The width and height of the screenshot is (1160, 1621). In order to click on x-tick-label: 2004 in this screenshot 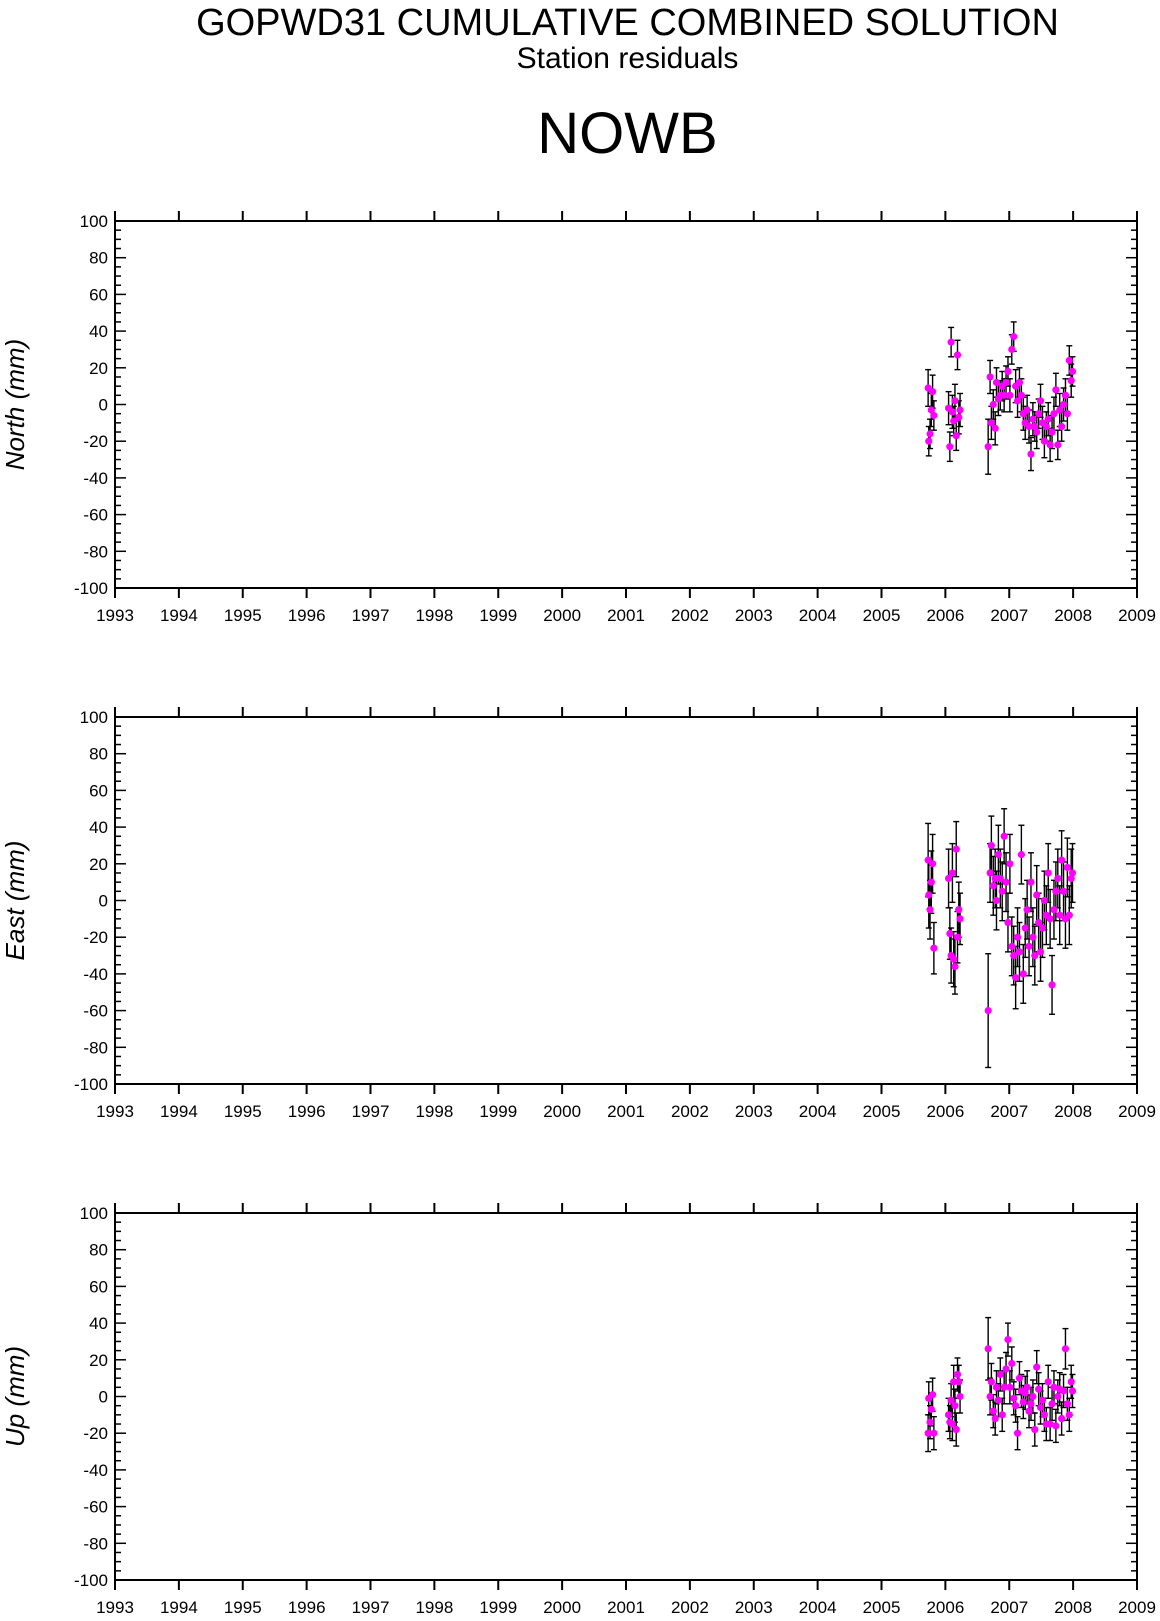, I will do `click(818, 1111)`.